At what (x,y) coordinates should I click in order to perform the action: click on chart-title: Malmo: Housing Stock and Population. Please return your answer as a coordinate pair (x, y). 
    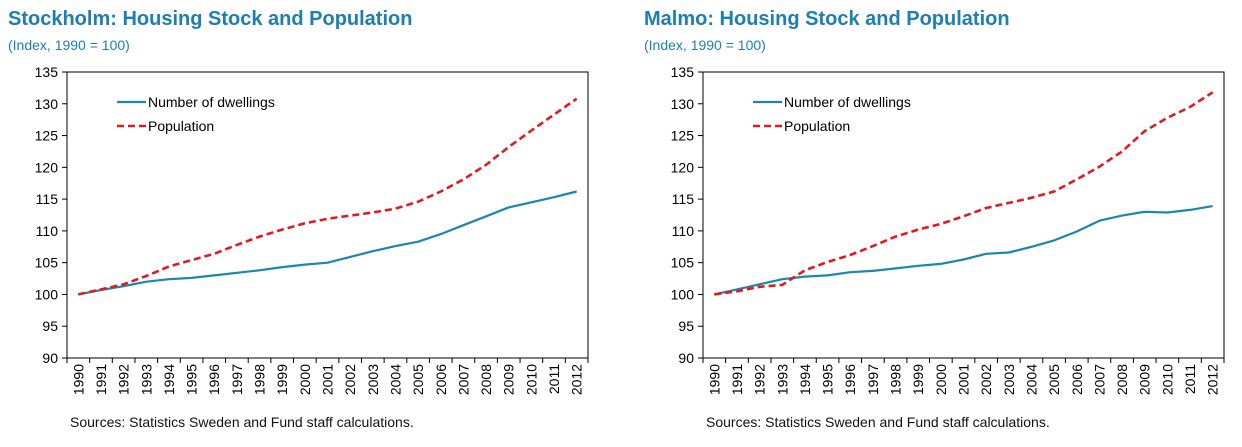
    Looking at the image, I should click on (827, 19).